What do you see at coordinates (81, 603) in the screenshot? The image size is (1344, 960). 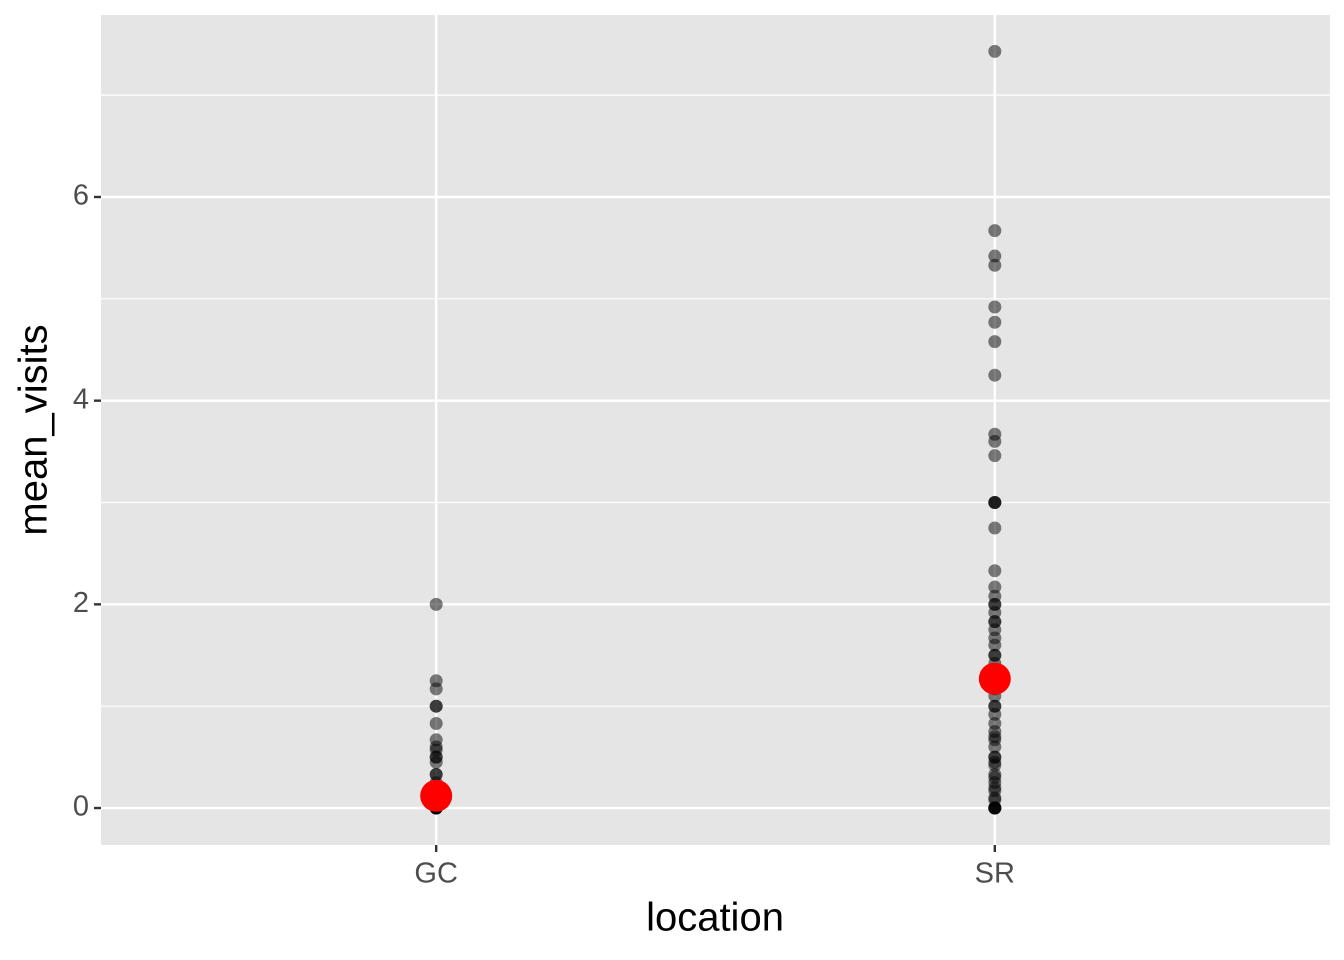 I see `y-tick-label: 2` at bounding box center [81, 603].